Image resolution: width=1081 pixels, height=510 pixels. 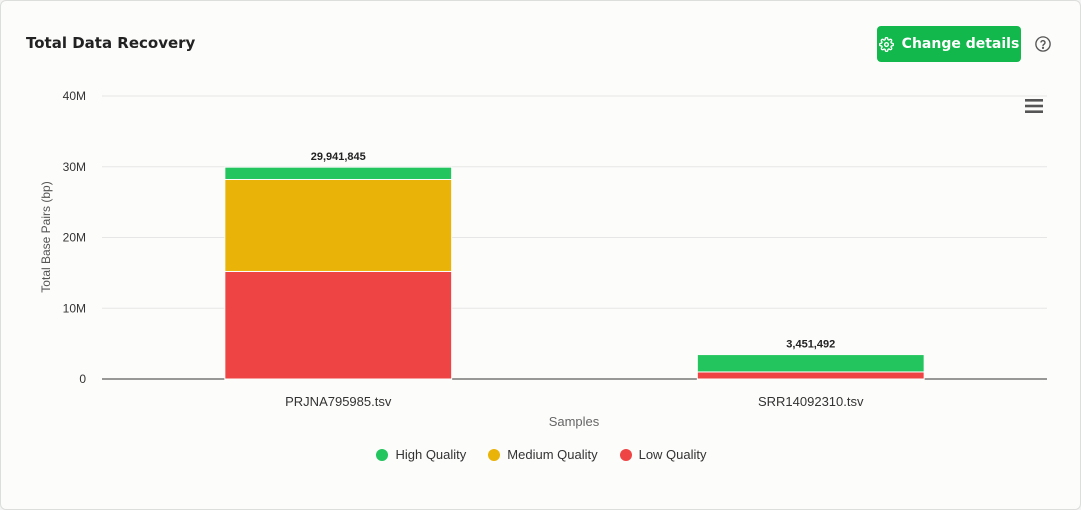 I want to click on hamburger-menu-icon, so click(x=1034, y=106).